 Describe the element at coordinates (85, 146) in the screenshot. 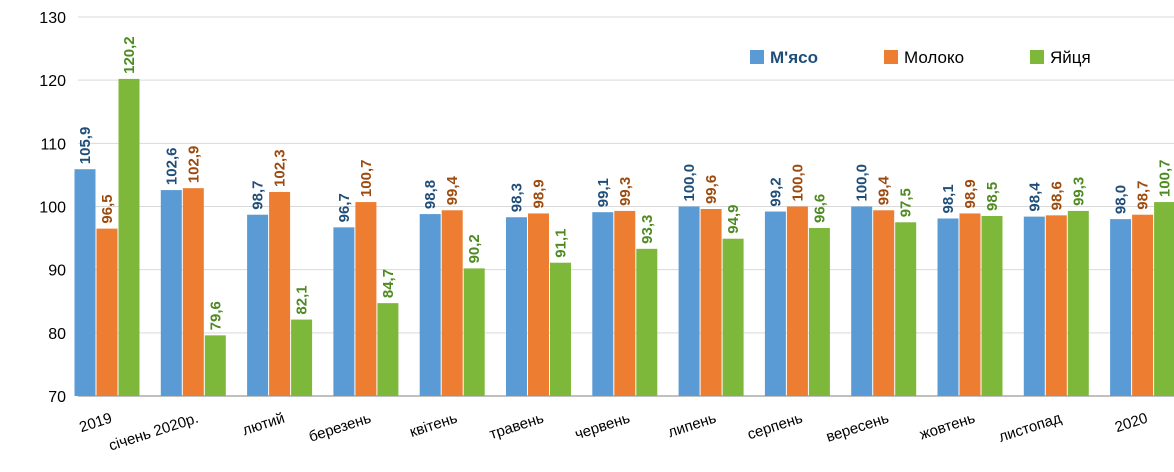

I see `data-label: 105,9` at that location.